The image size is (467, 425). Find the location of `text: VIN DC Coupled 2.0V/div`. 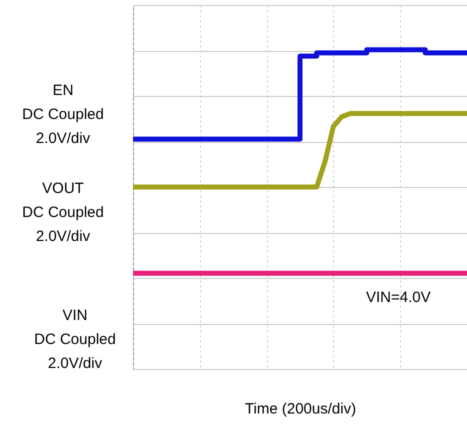

text: VIN DC Coupled 2.0V/div is located at coordinates (75, 339).